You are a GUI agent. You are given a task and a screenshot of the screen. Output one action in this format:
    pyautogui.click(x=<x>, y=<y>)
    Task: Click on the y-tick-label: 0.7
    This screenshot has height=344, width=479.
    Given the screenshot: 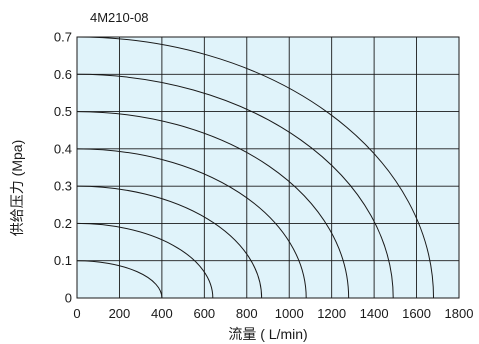 What is the action you would take?
    pyautogui.click(x=63, y=37)
    